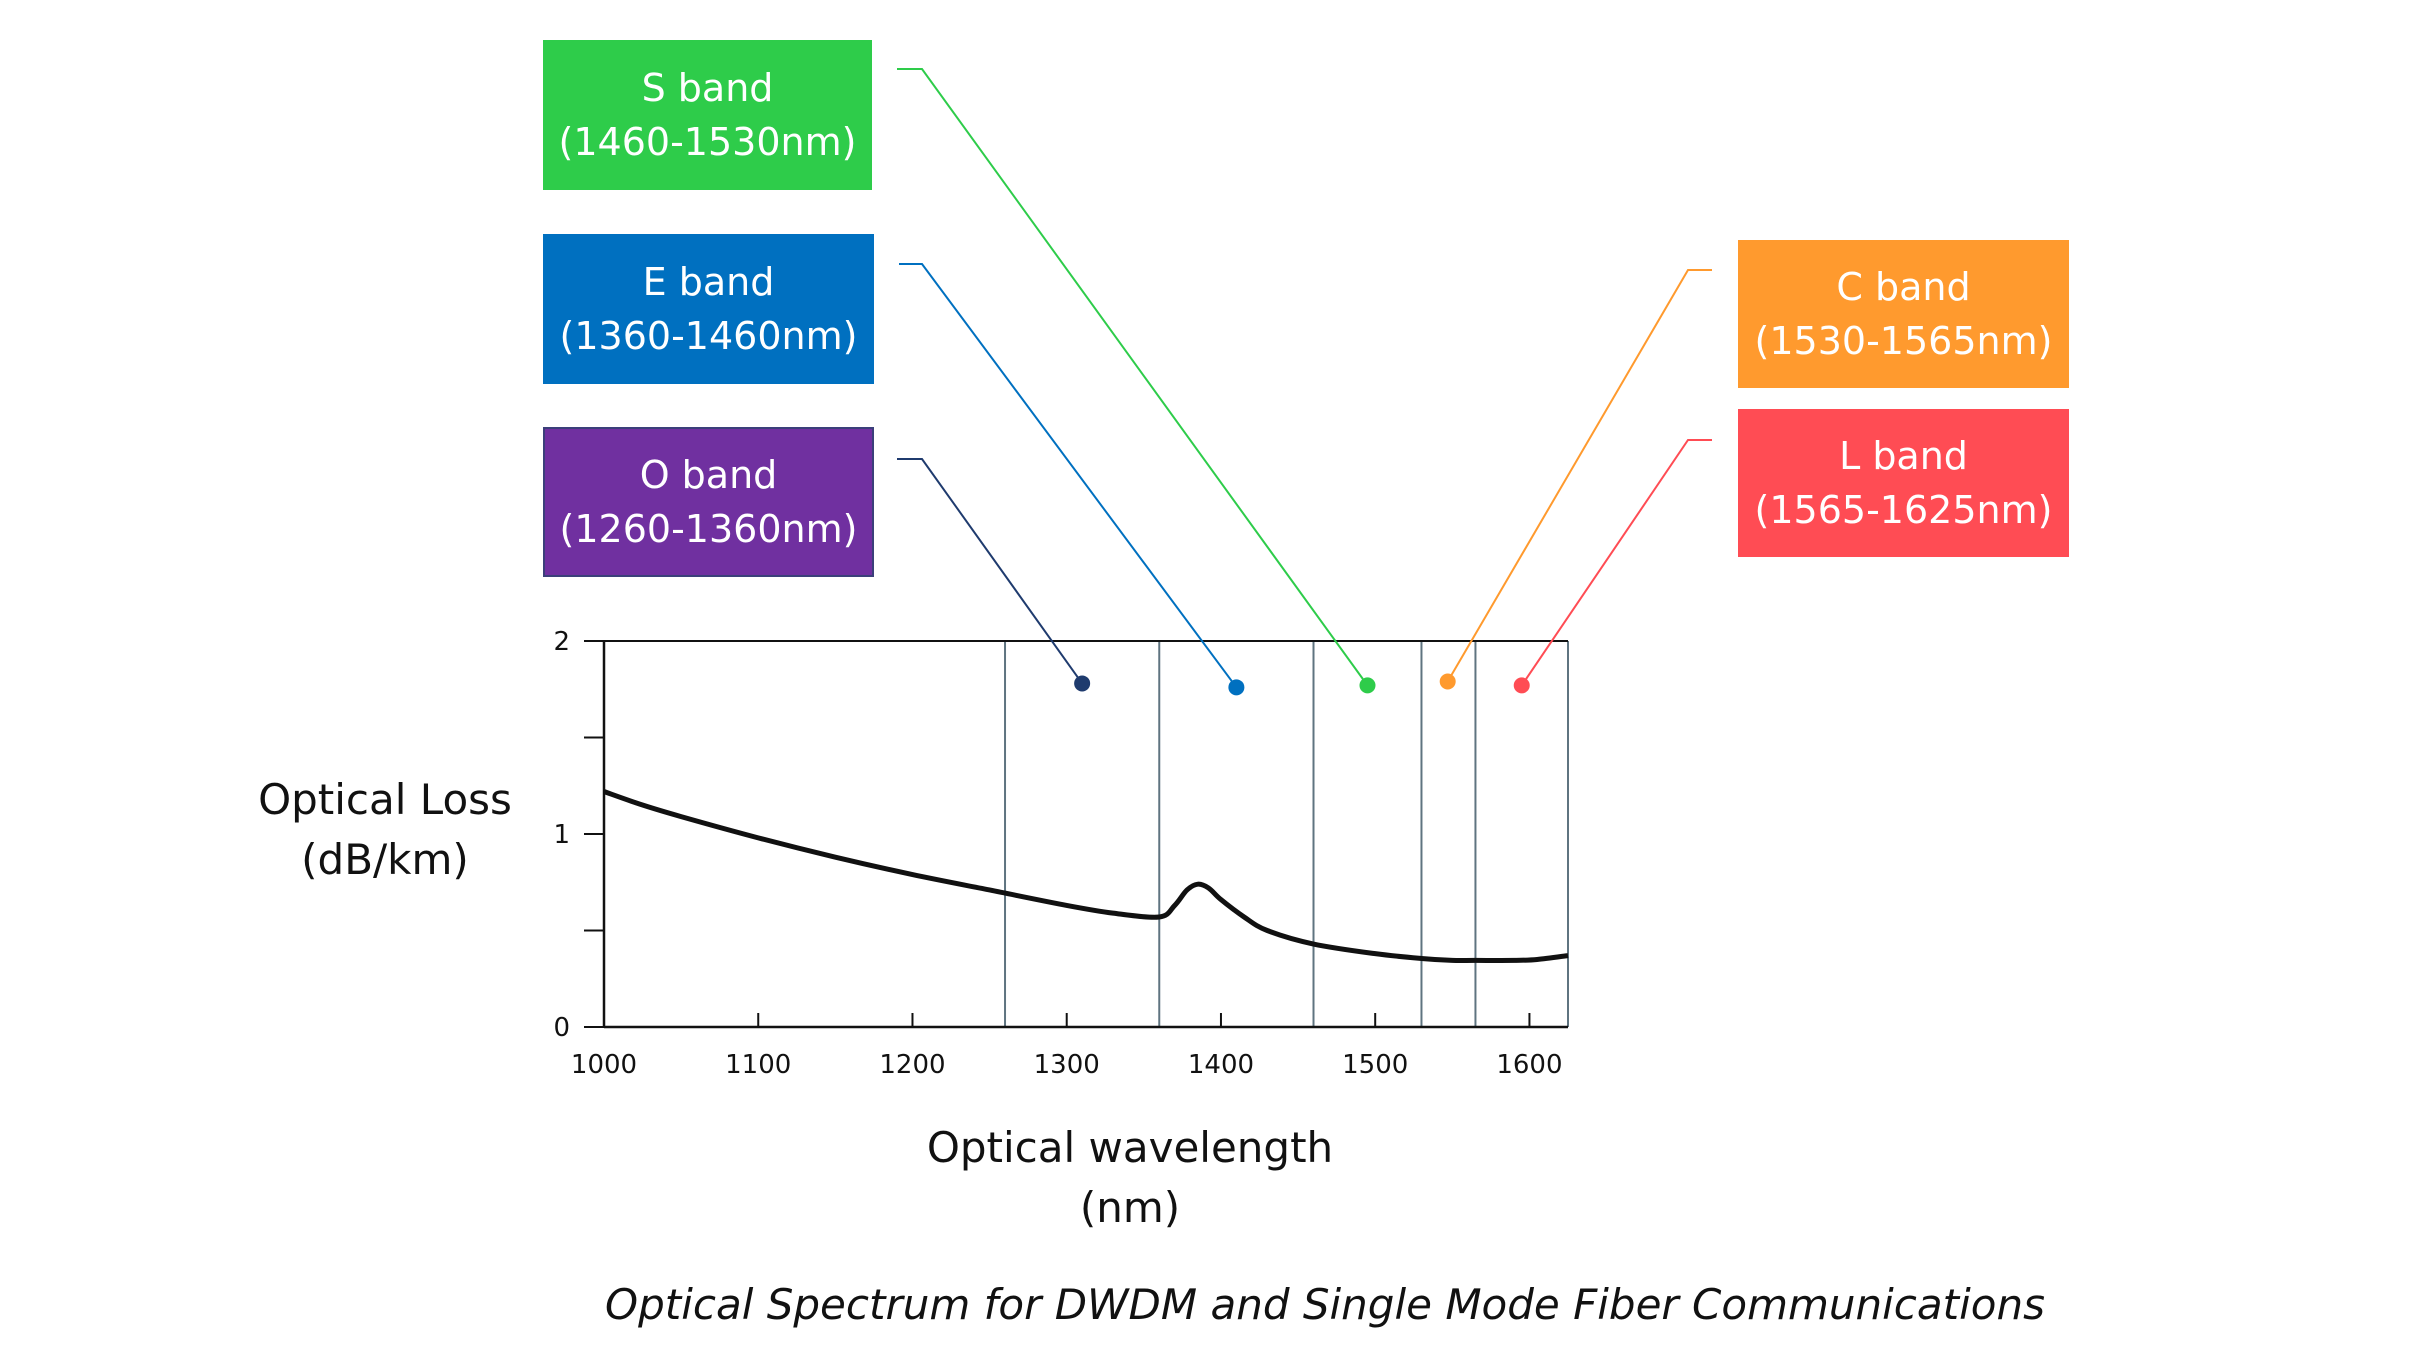 This screenshot has height=1362, width=2433. I want to click on band-marker-c, so click(1447, 681).